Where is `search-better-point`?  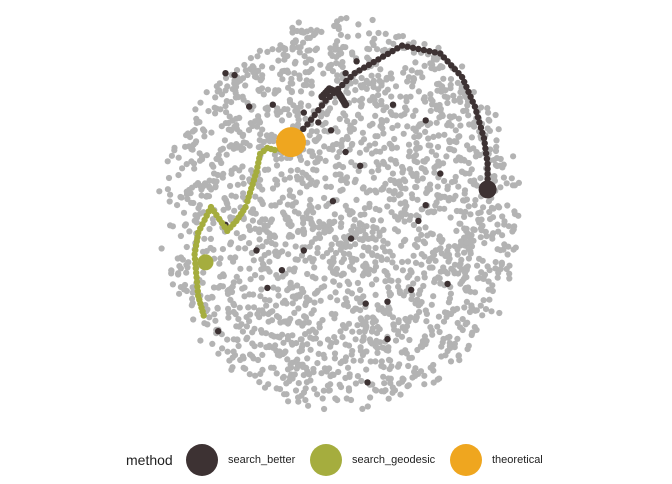
search-better-point is located at coordinates (425, 205).